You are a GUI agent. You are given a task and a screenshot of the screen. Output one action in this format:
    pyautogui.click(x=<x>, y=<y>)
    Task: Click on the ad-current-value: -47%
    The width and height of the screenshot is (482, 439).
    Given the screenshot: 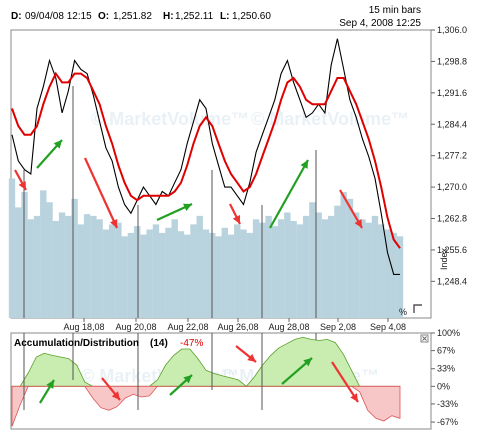 What is the action you would take?
    pyautogui.click(x=191, y=343)
    